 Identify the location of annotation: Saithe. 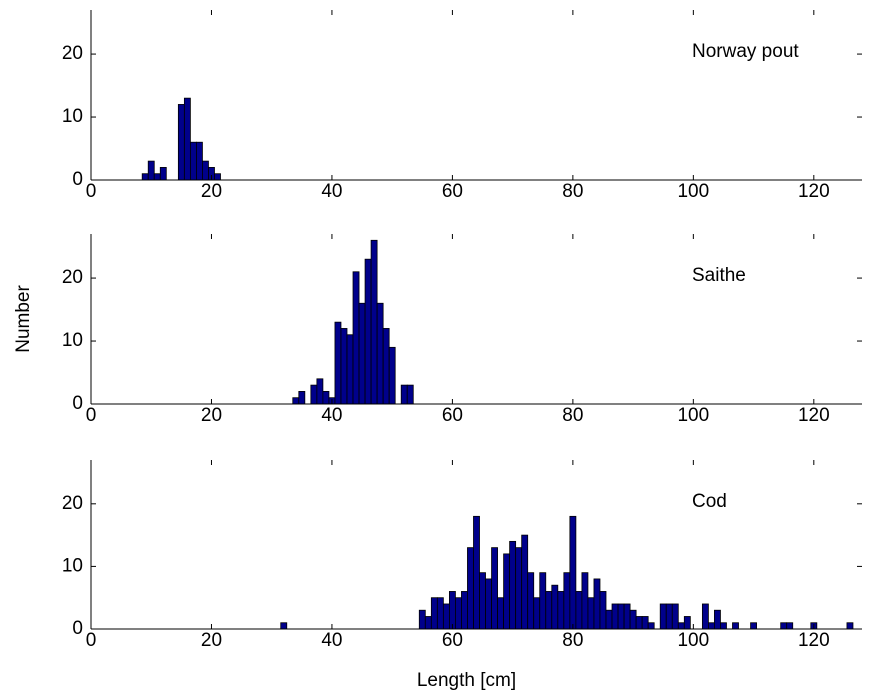
(719, 275).